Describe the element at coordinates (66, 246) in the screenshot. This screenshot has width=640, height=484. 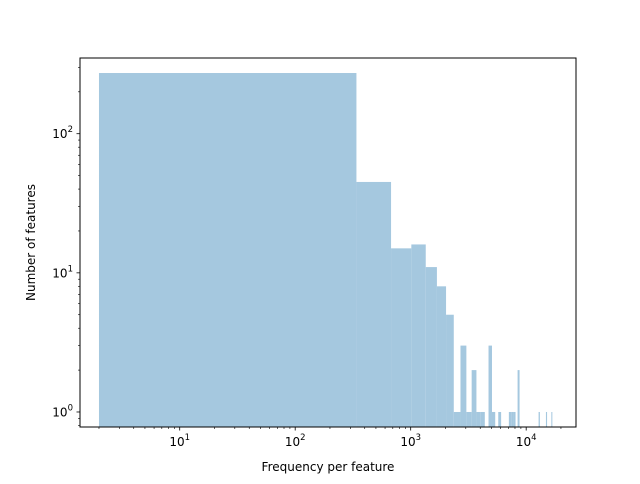
I see `y-axis-ticks: 10⁰ 10¹ 10²` at that location.